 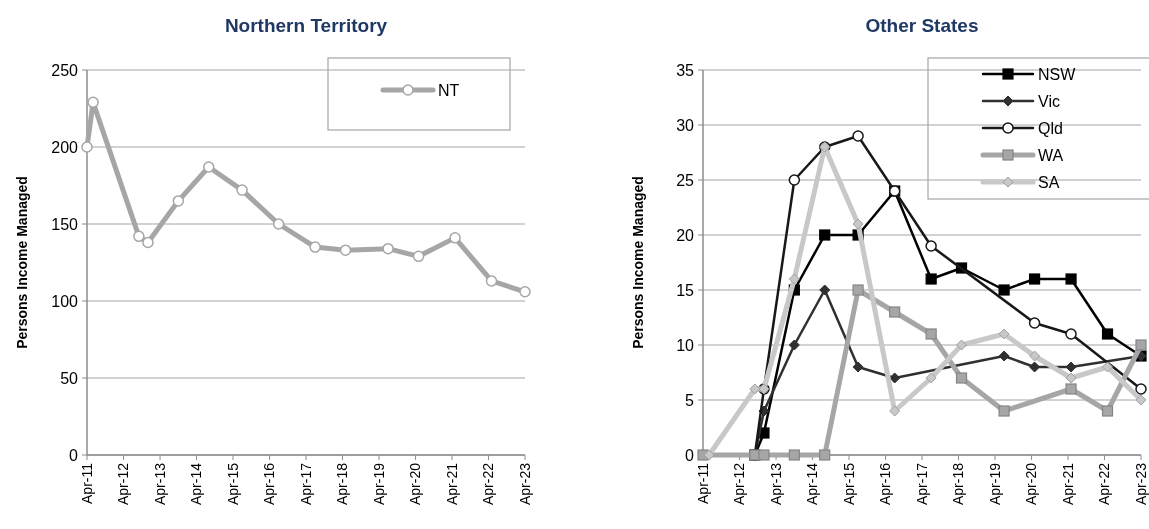 What do you see at coordinates (306, 25) in the screenshot?
I see `chart-title: Northern Territory` at bounding box center [306, 25].